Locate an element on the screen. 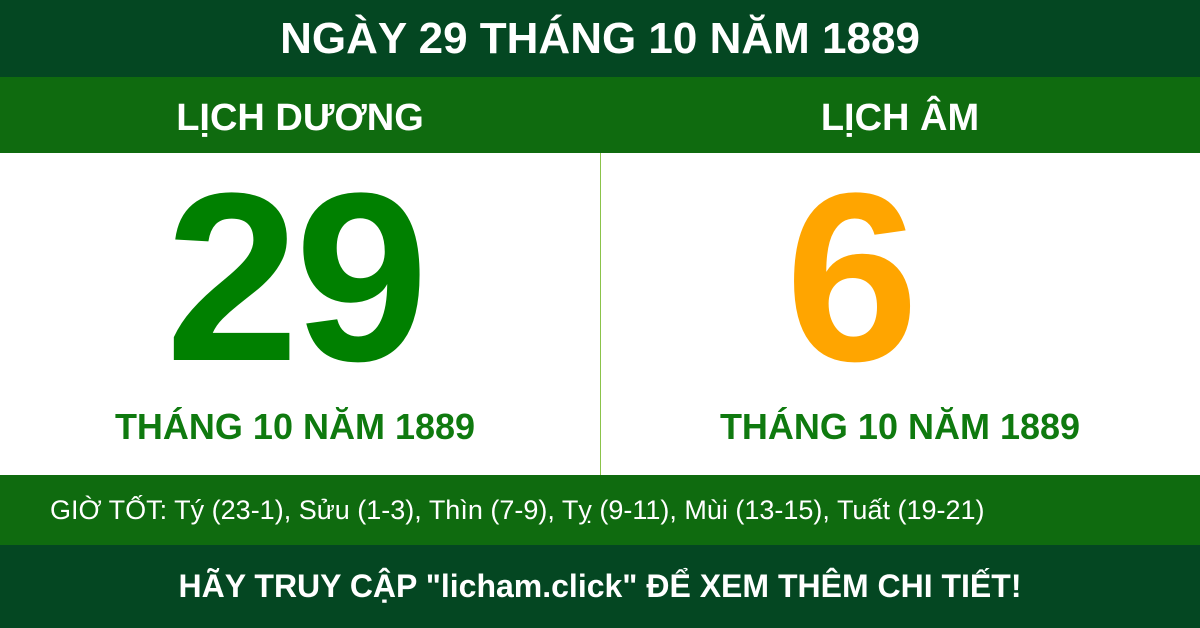 This screenshot has width=1200, height=628. lunar-month-year: THÁNG 10 NĂM 1889 is located at coordinates (900, 426).